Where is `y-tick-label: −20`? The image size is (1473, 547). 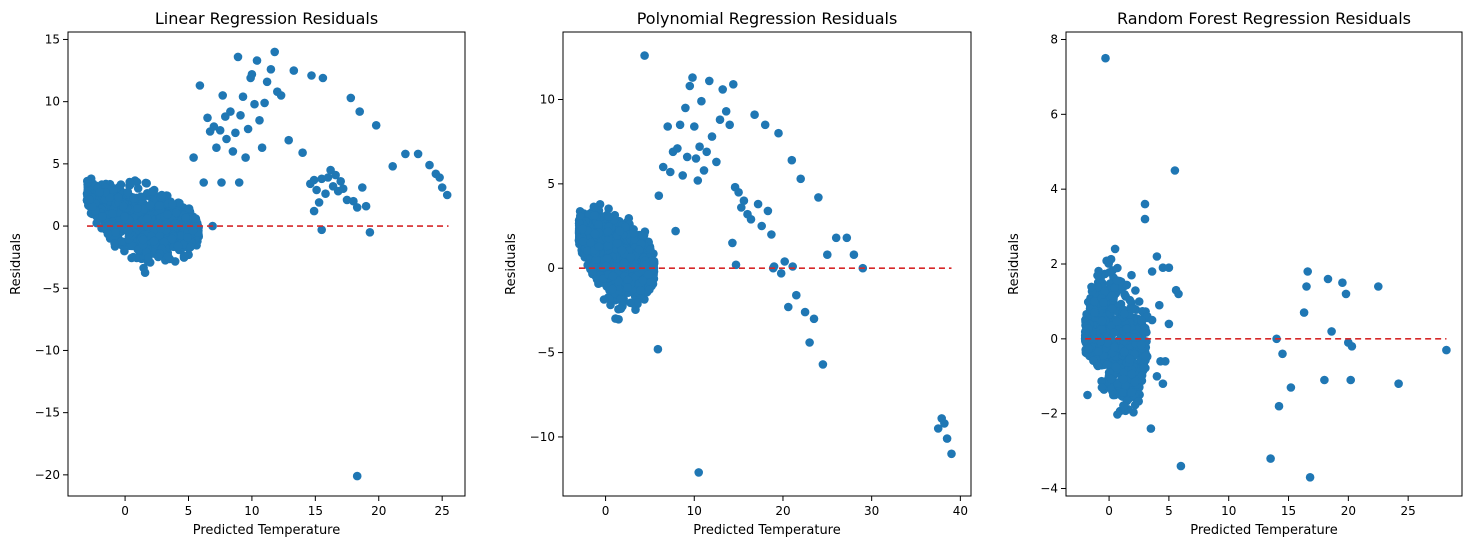
y-tick-label: −20 is located at coordinates (47, 475).